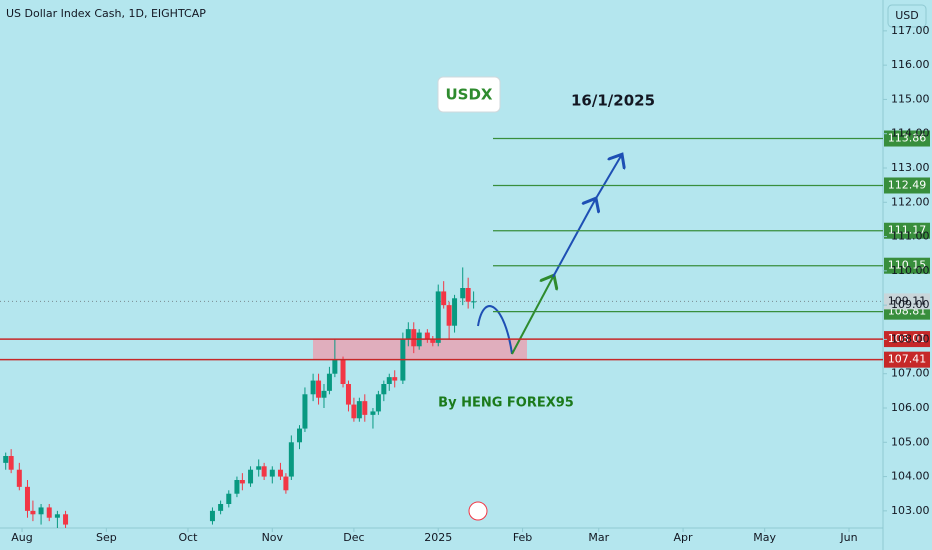 The image size is (932, 550). What do you see at coordinates (910, 510) in the screenshot?
I see `y-tick-label: 103.00` at bounding box center [910, 510].